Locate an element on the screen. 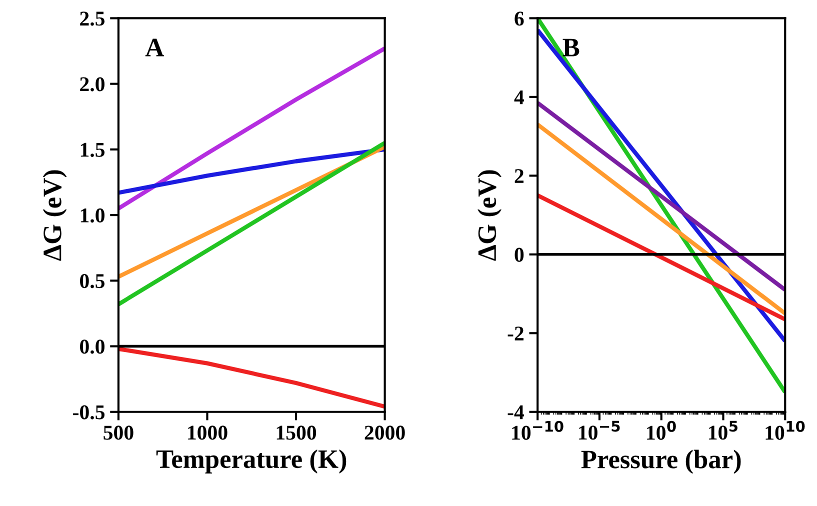  y-tick-label: -2 is located at coordinates (516, 333).